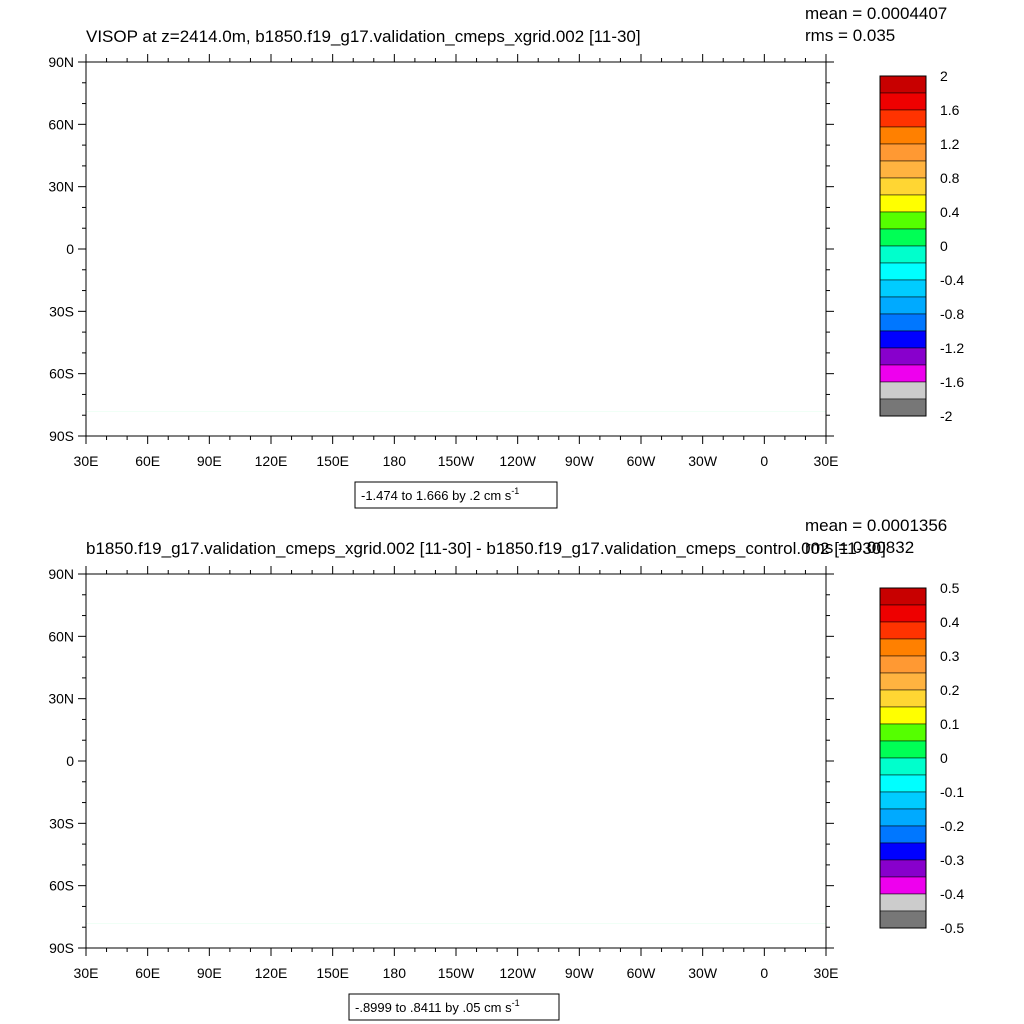 The height and width of the screenshot is (1024, 1024). Describe the element at coordinates (952, 382) in the screenshot. I see `colorbar-label: -1.6` at that location.